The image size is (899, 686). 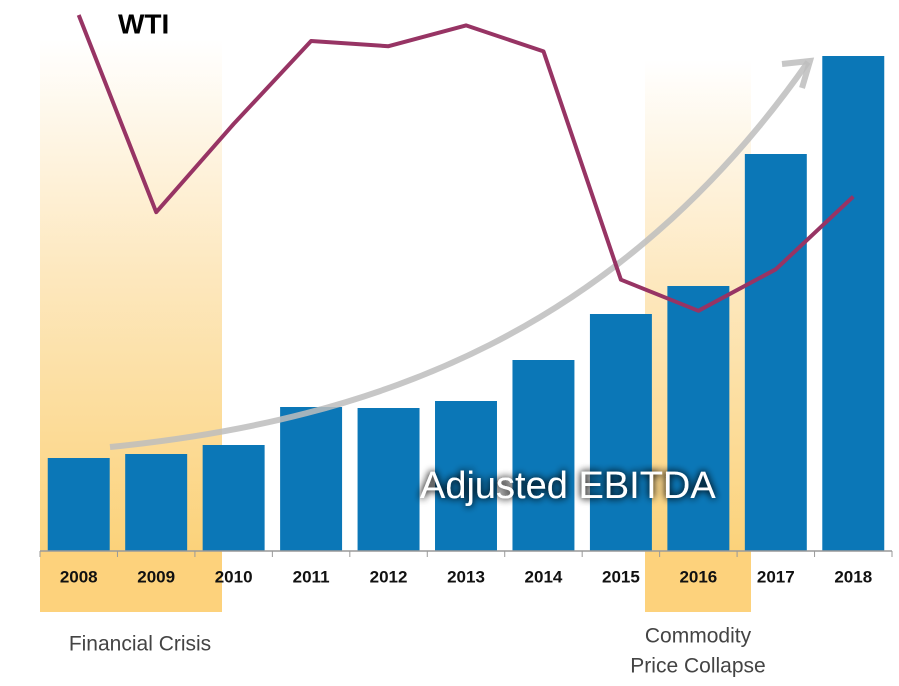 I want to click on x-tick-label: 2014, so click(x=544, y=576).